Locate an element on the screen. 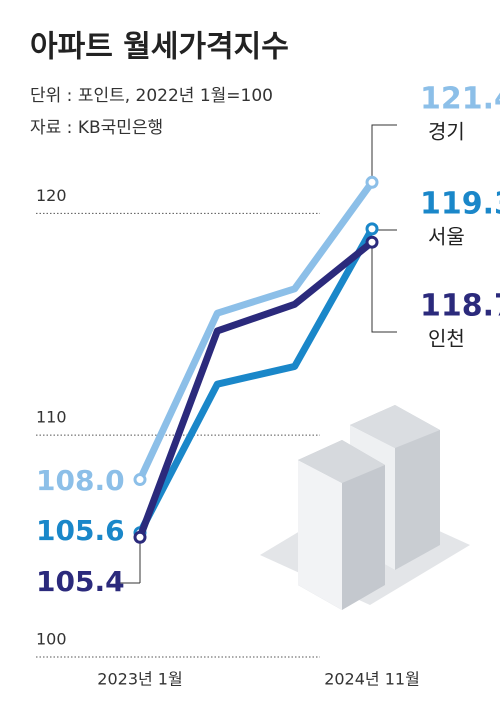 The image size is (500, 714). source: 자료 : KB국민은행 is located at coordinates (96, 128).